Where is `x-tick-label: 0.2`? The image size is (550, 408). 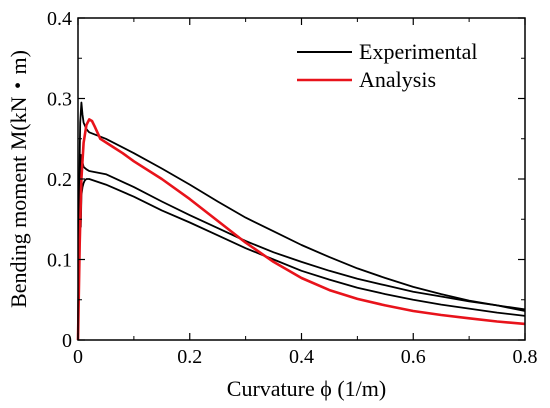
x-tick-label: 0.2 is located at coordinates (189, 357).